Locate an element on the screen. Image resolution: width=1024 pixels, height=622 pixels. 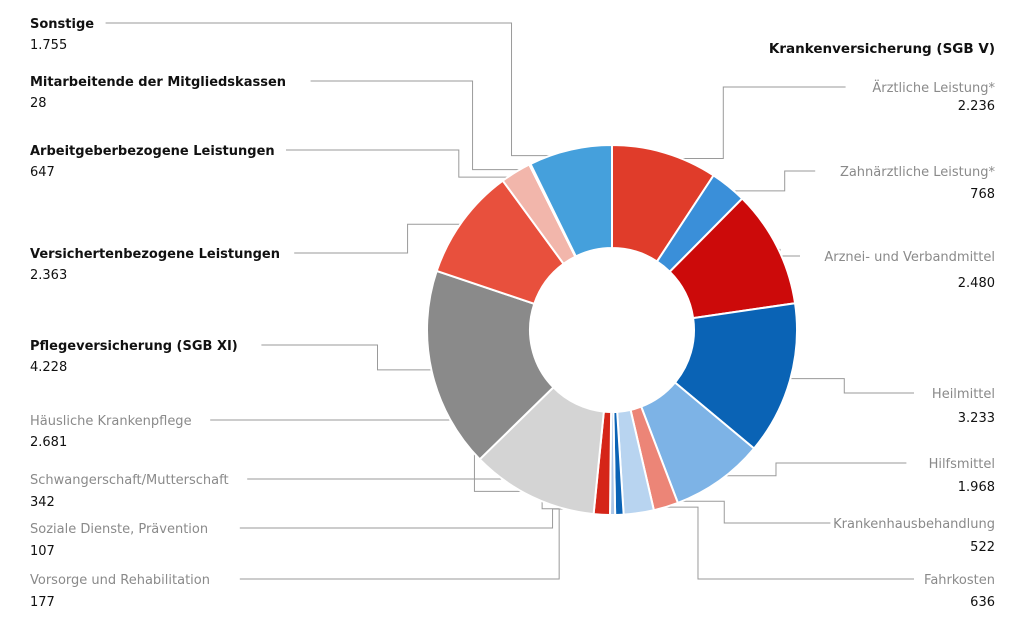
value-krankenhausbehandlung: 522 is located at coordinates (982, 547).